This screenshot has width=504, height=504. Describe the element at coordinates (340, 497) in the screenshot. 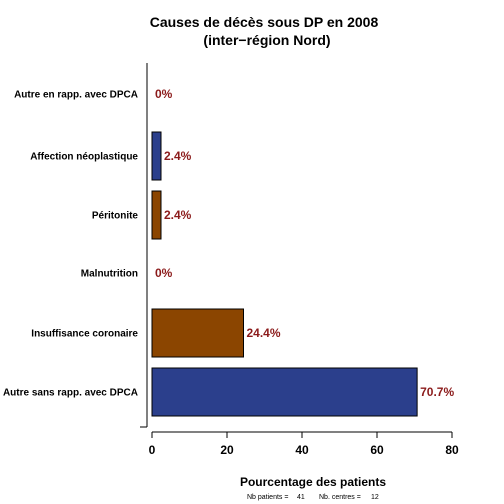

I see `footer-nb-centres-label: Nb. centres =` at that location.